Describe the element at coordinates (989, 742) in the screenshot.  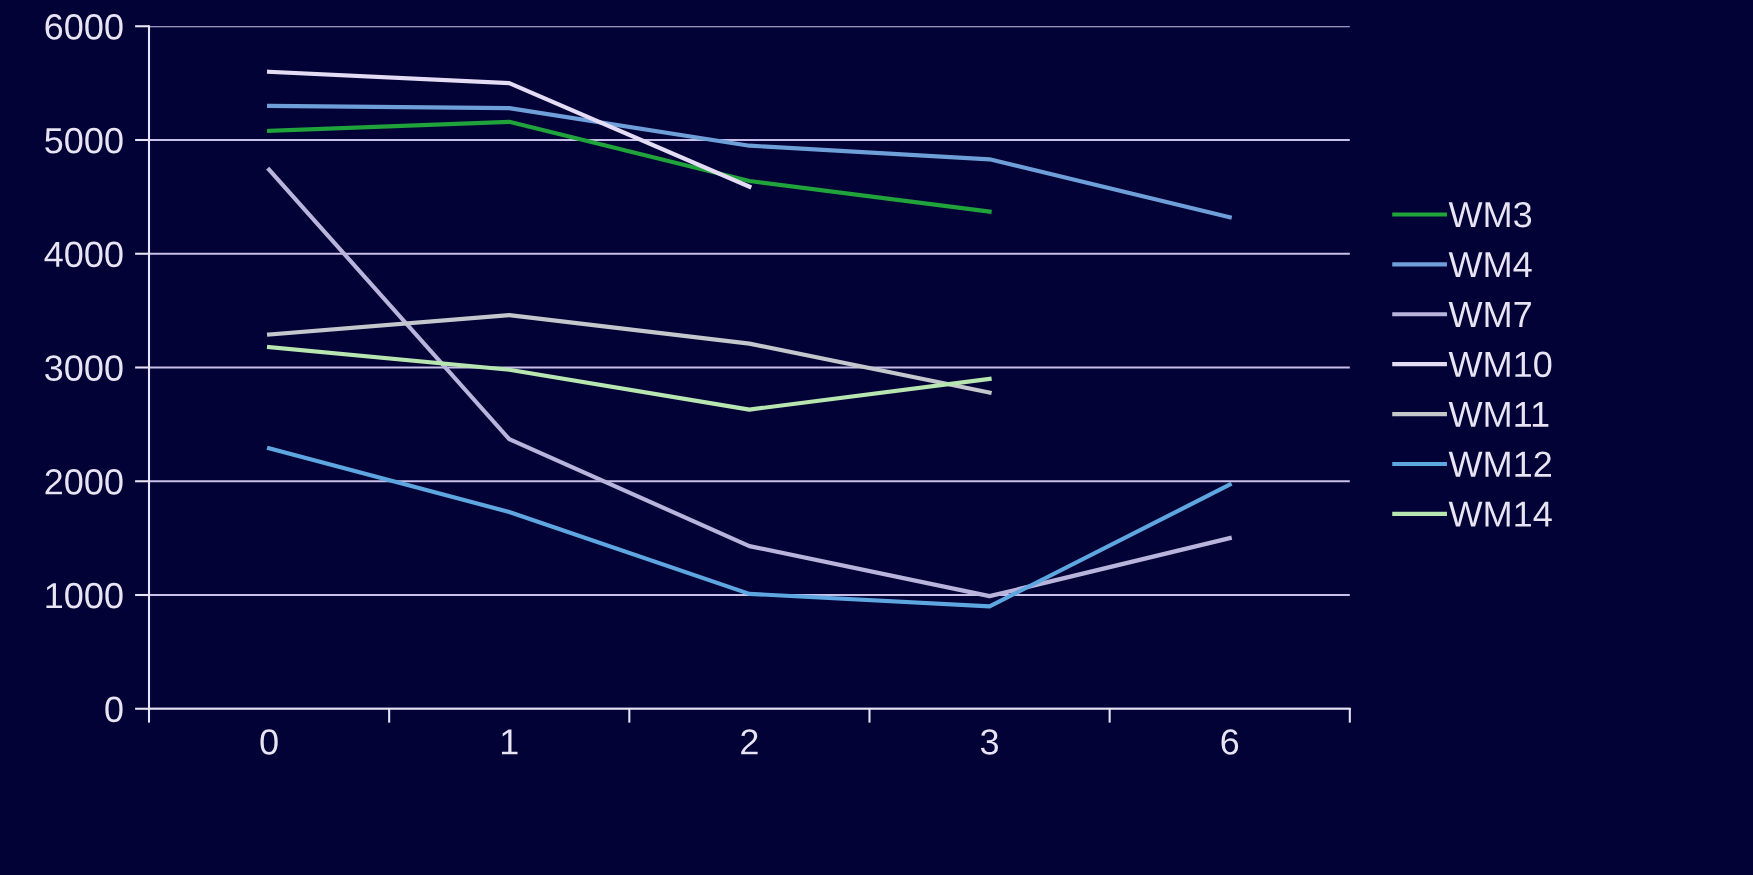
I see `x-tick-label: 3` at that location.